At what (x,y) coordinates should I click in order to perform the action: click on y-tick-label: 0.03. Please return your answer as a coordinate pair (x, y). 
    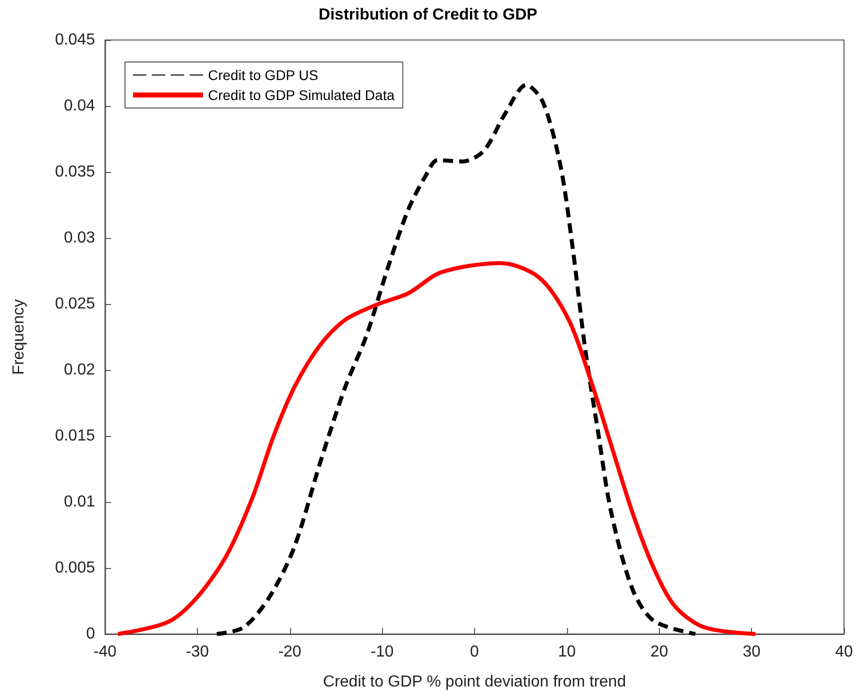
    Looking at the image, I should click on (80, 238).